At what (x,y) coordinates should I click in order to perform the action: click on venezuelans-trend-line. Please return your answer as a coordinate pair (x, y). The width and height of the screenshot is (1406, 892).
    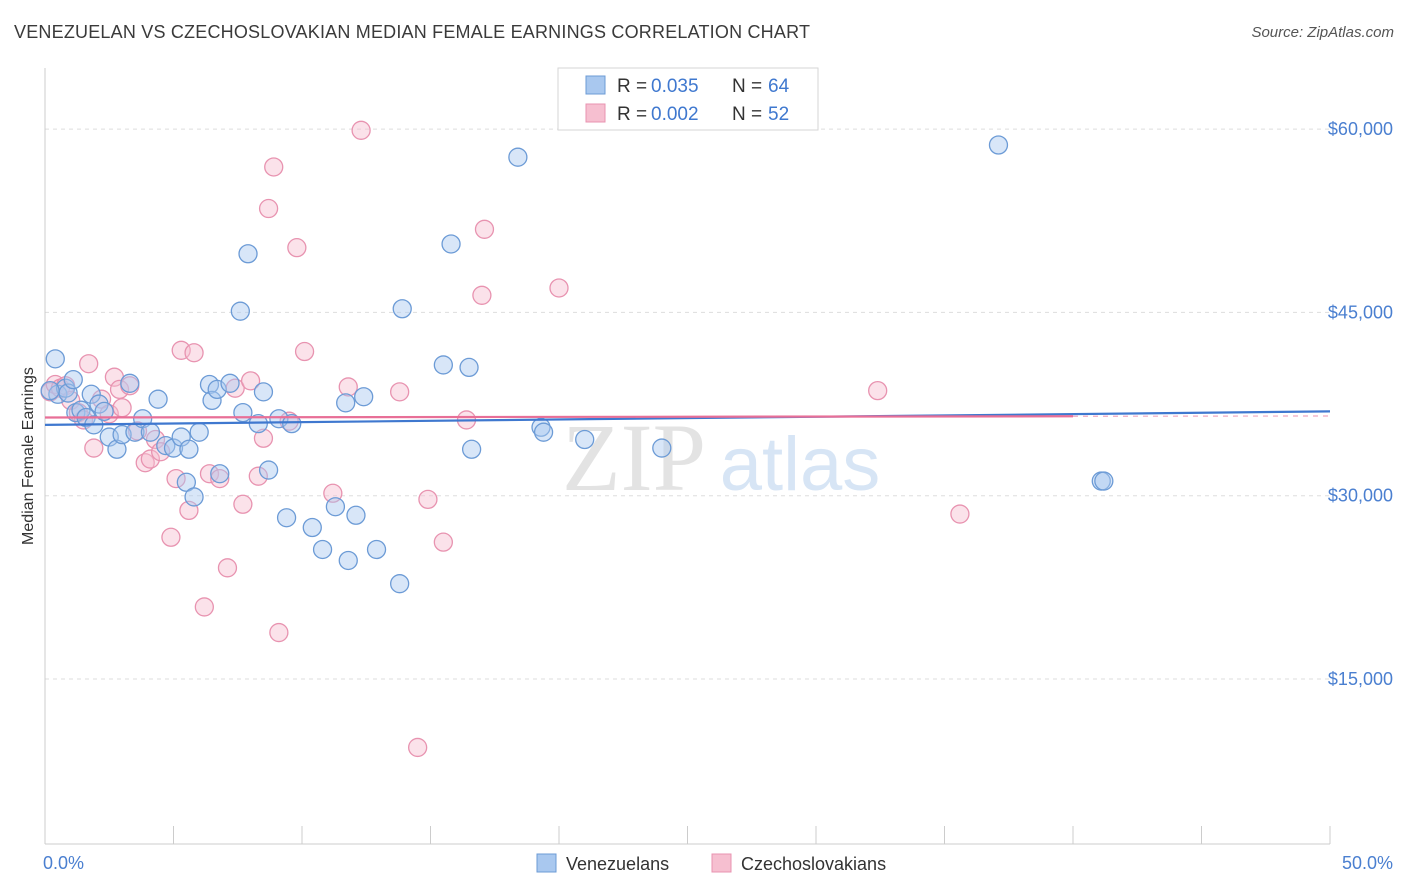
    Looking at the image, I should click on (687, 418).